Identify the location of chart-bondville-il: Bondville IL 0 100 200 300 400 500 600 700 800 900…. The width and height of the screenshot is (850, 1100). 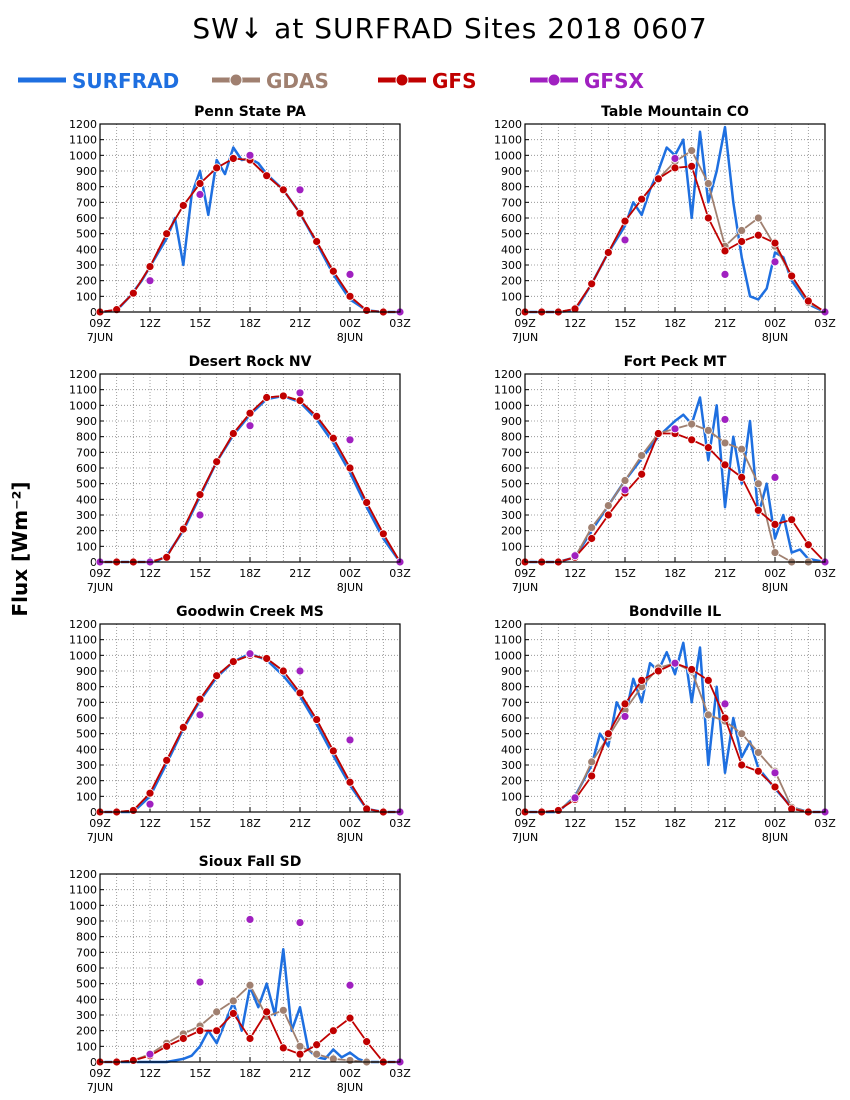
(665, 724).